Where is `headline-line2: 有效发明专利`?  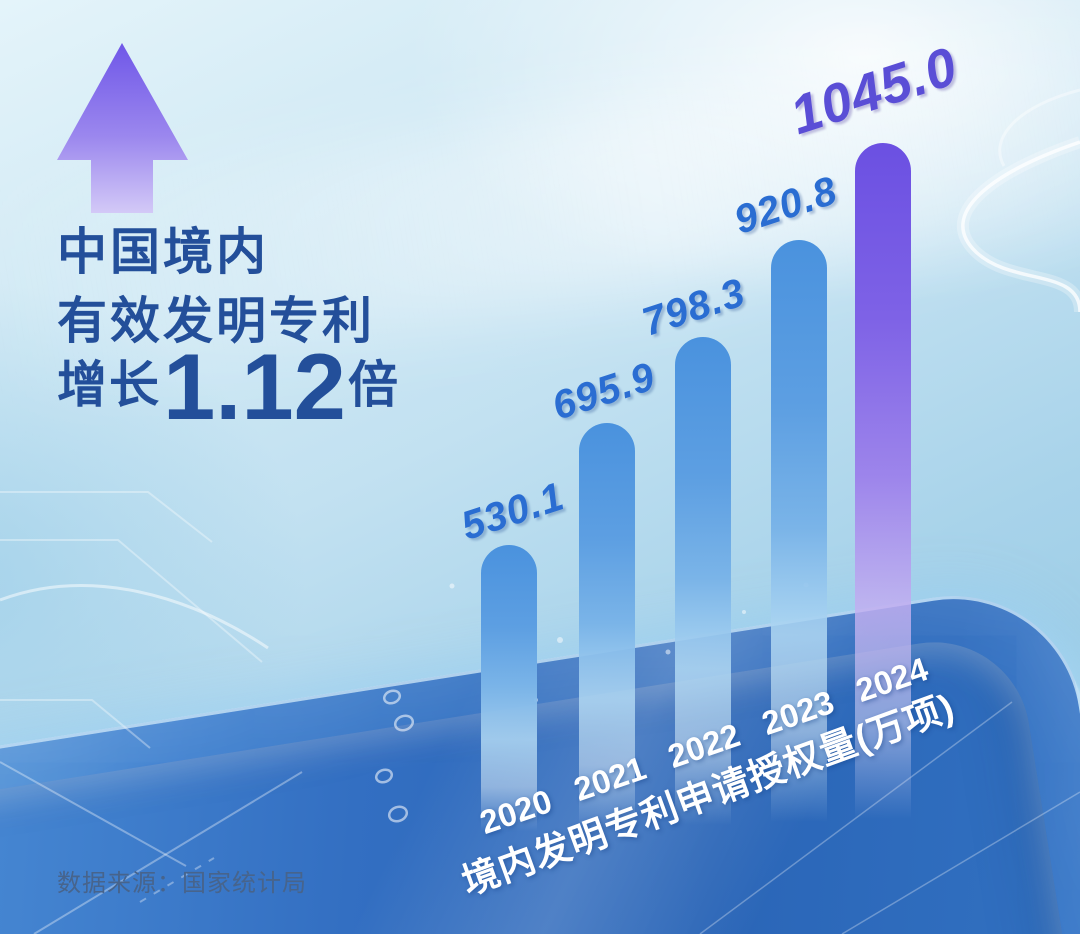
headline-line2: 有效发明专利 is located at coordinates (216, 321).